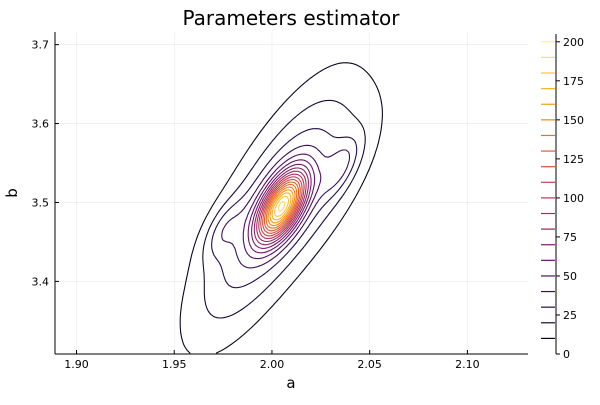 This screenshot has width=600, height=405. I want to click on colorbar-tick-label: 0, so click(566, 354).